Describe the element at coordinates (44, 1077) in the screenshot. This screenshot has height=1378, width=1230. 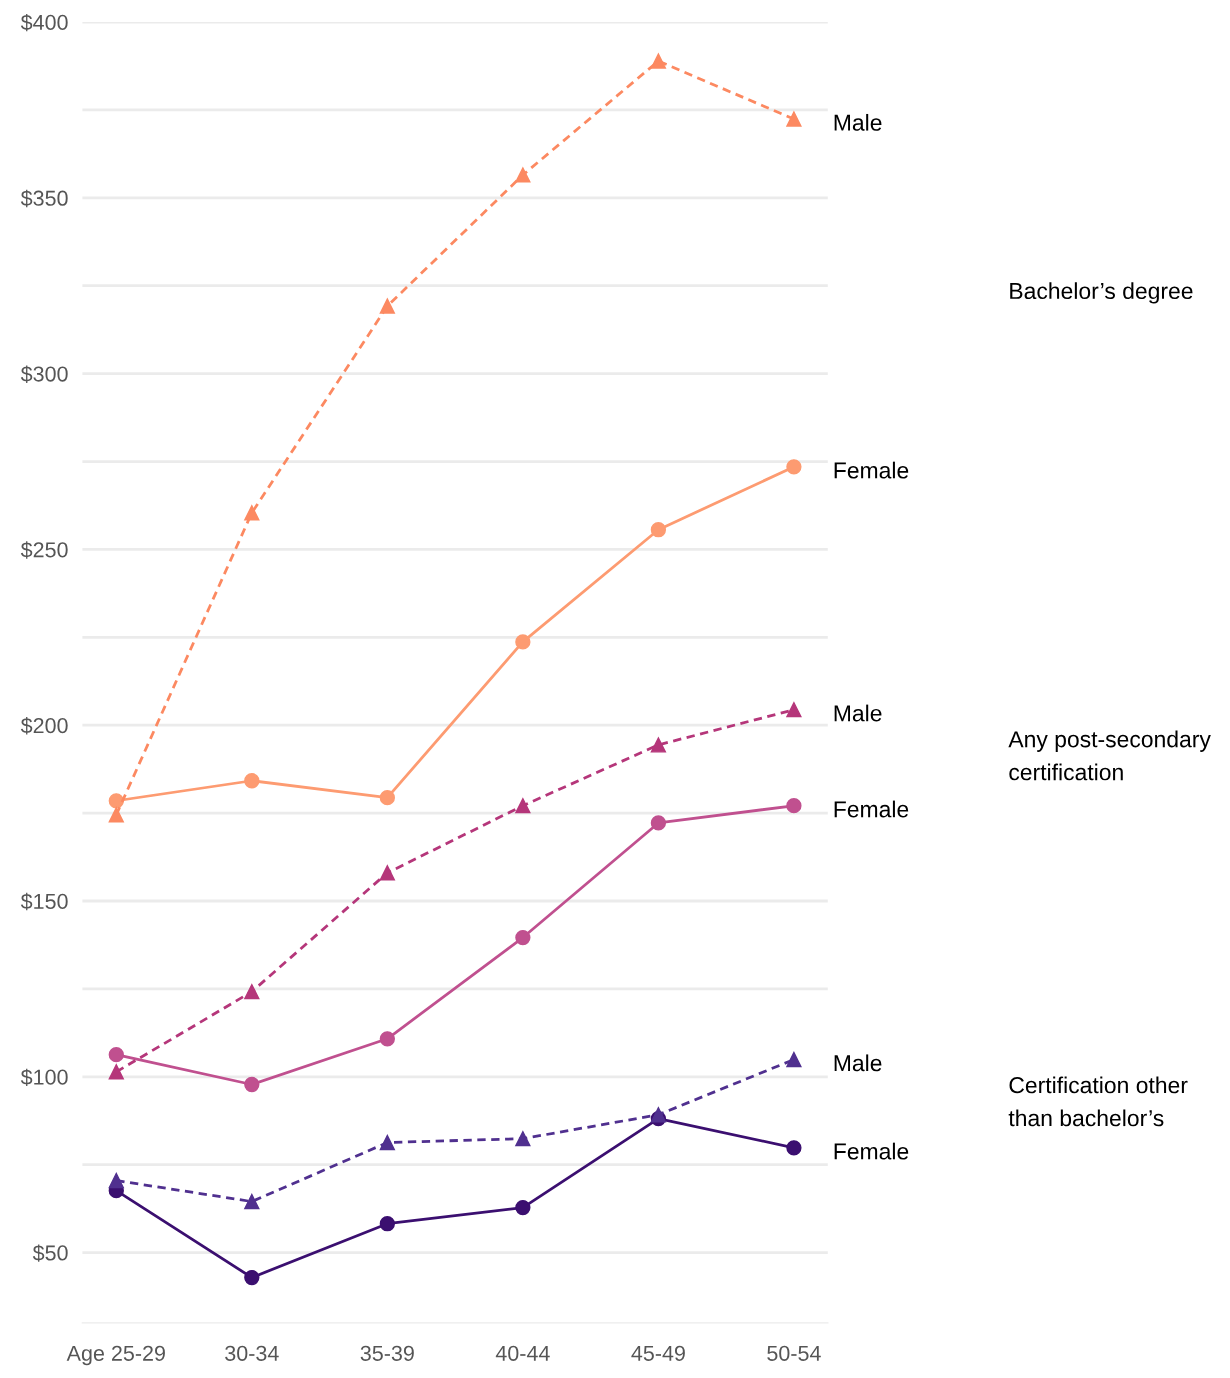
I see `y-tick-label: $100` at that location.